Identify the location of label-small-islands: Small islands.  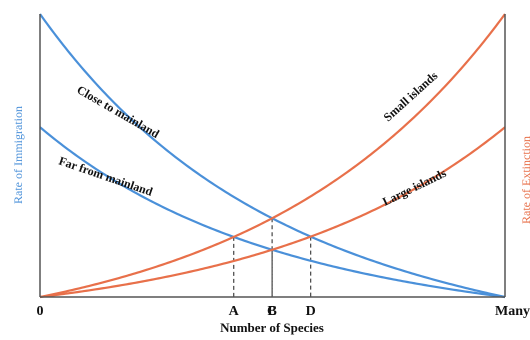
(411, 96).